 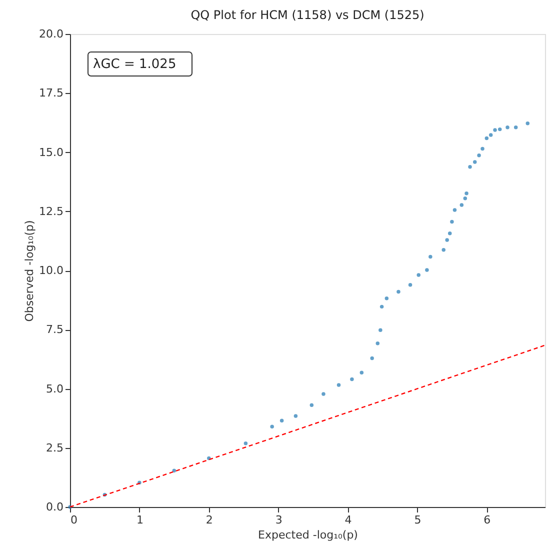 What do you see at coordinates (29, 271) in the screenshot?
I see `y-axis-title: Observed -log₁₀(p)` at bounding box center [29, 271].